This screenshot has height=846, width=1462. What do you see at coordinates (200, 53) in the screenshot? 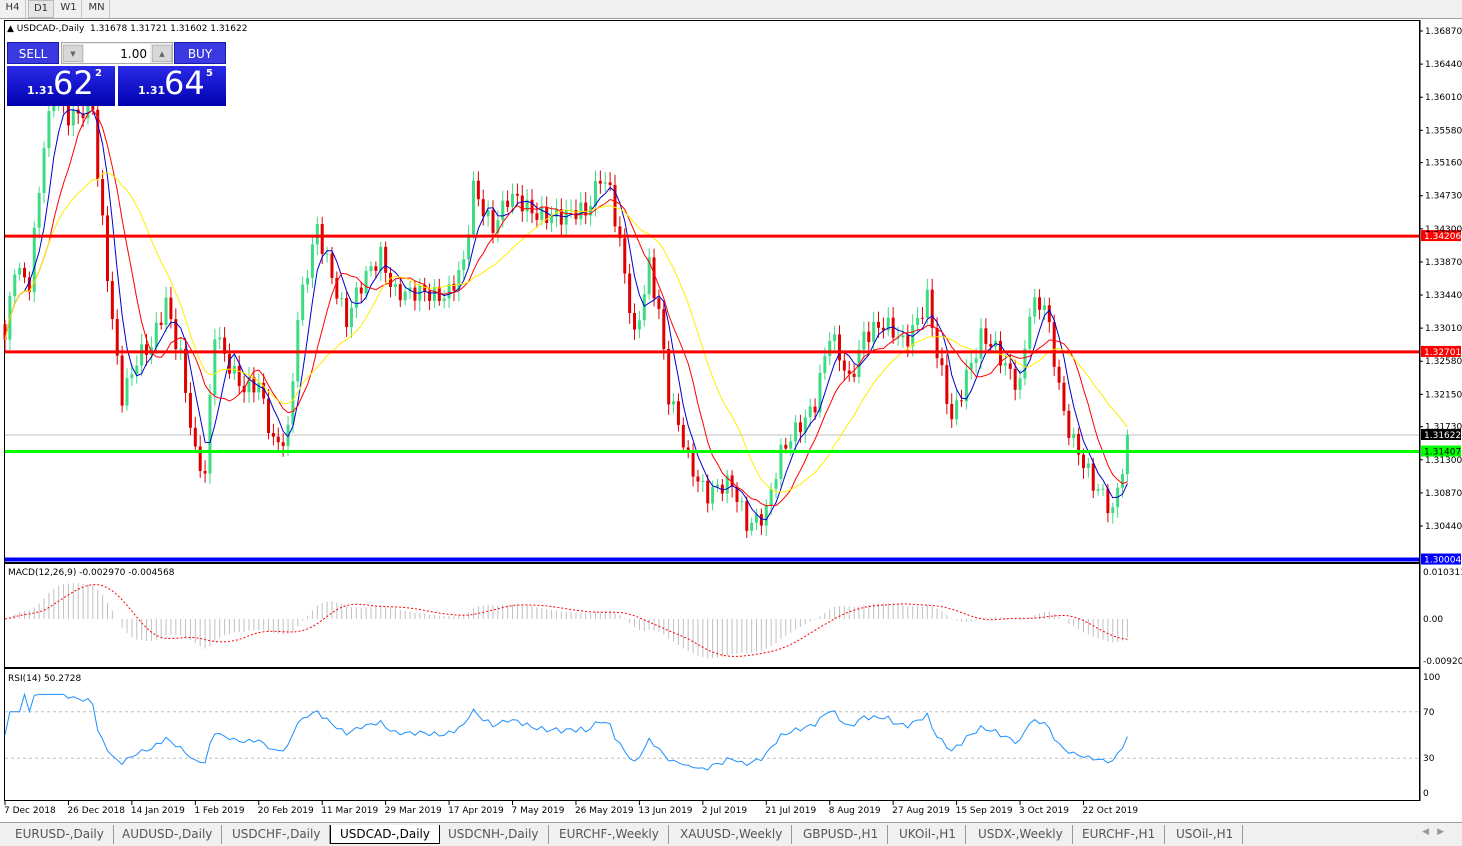
I see `buy-button: BUY` at bounding box center [200, 53].